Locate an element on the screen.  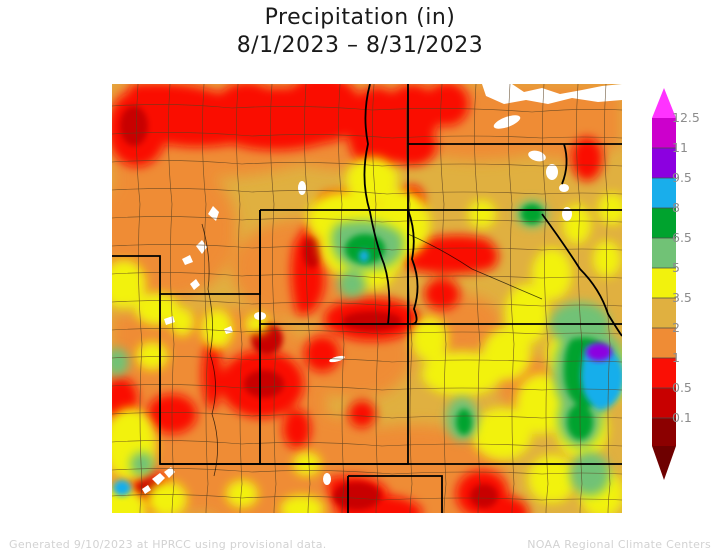
colorbar-tick-9_5: 9.5 is located at coordinates (682, 177).